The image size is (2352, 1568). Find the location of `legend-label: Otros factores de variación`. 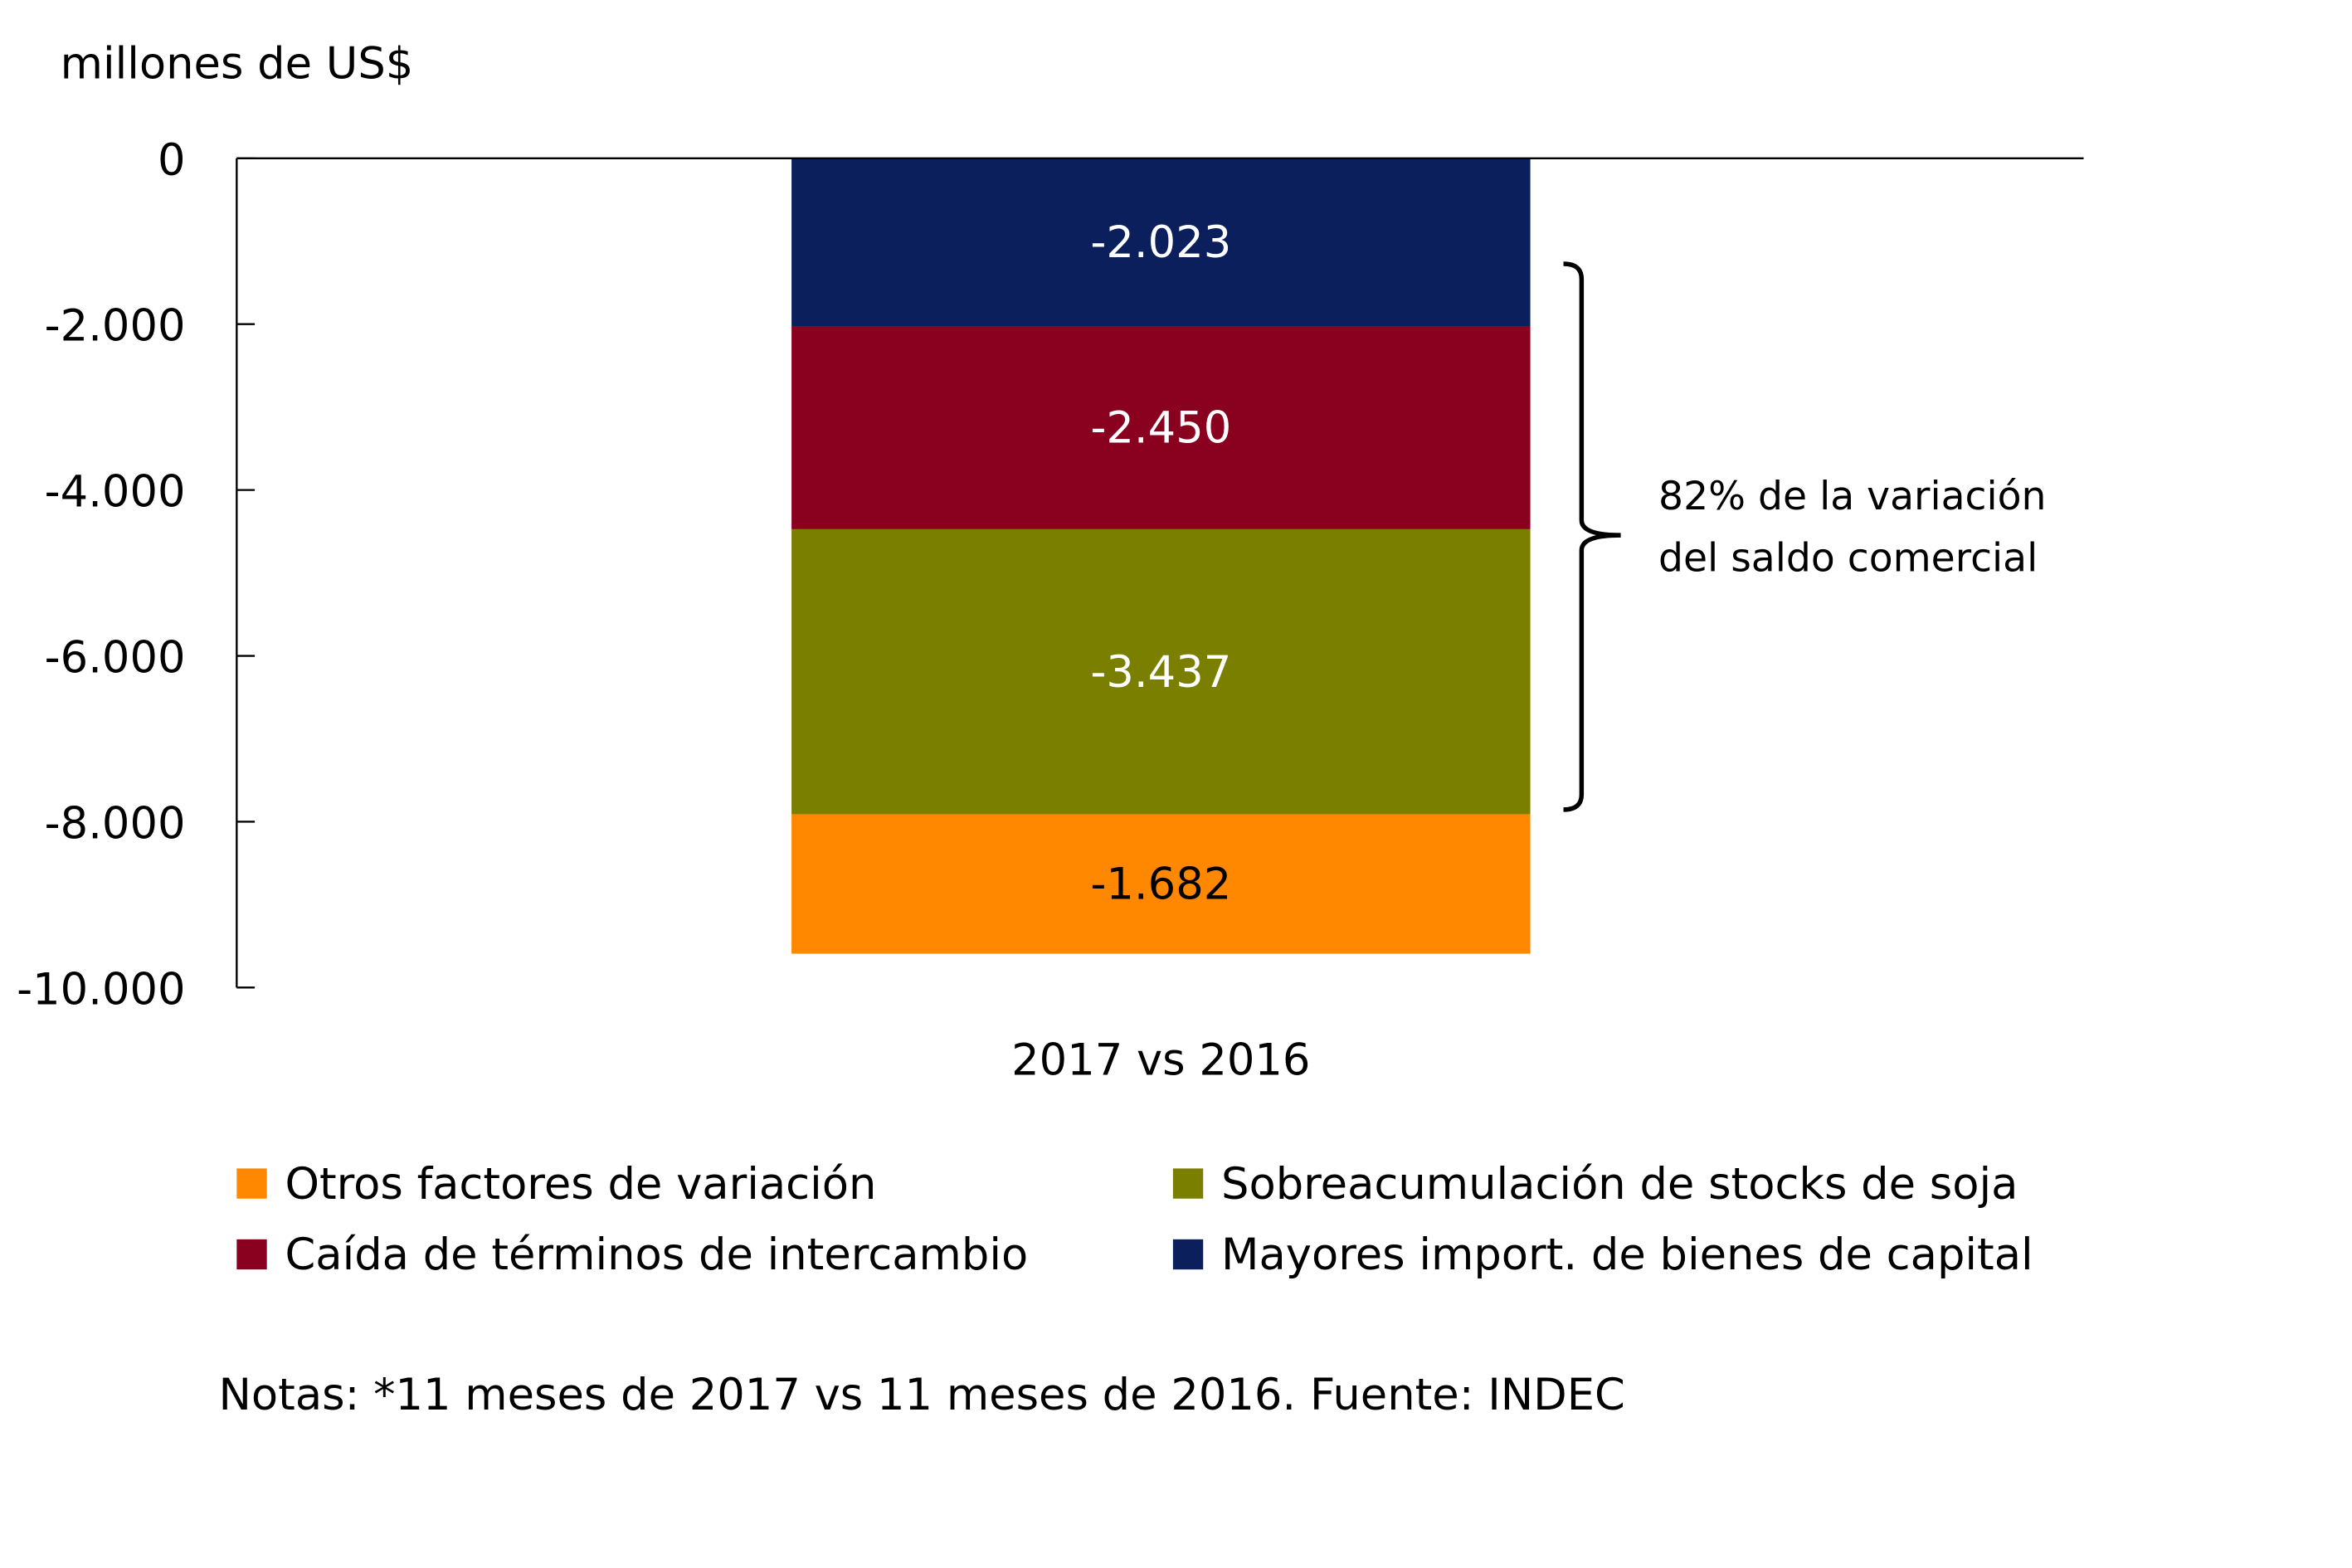

legend-label: Otros factores de variación is located at coordinates (581, 1183).